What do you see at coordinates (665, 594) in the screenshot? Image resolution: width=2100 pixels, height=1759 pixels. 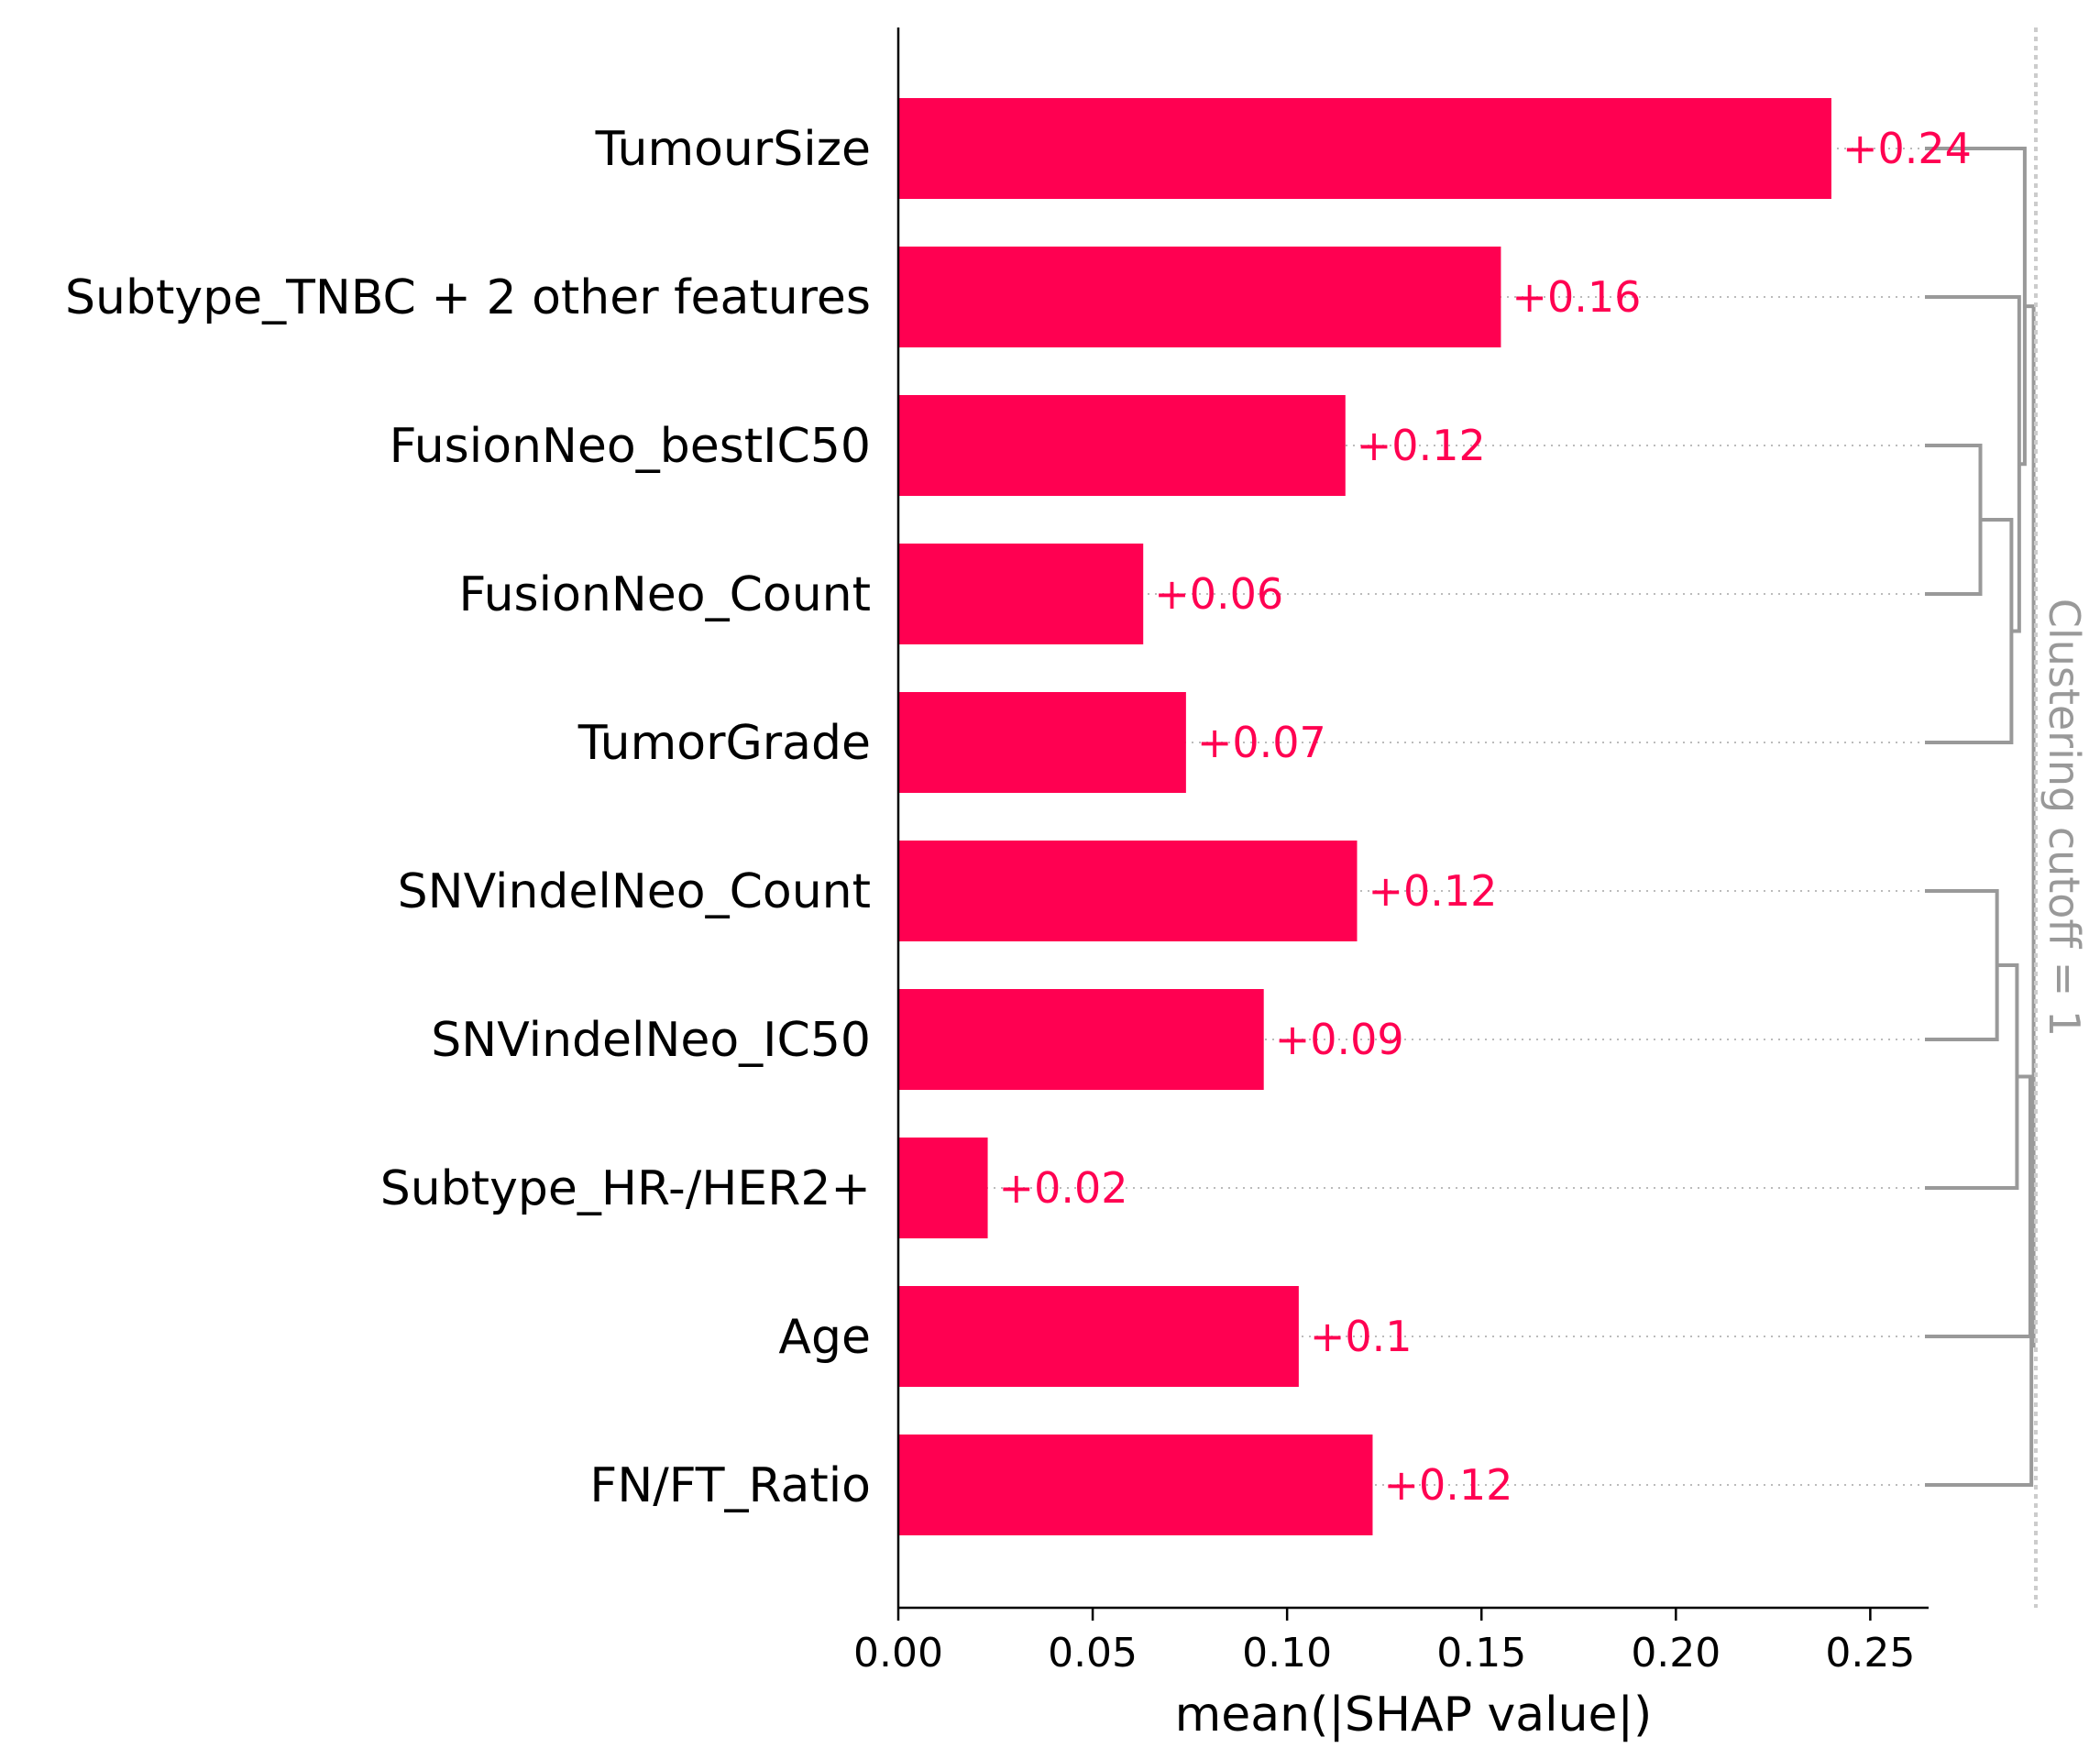 I see `feature-label: FusionNeo_Count` at bounding box center [665, 594].